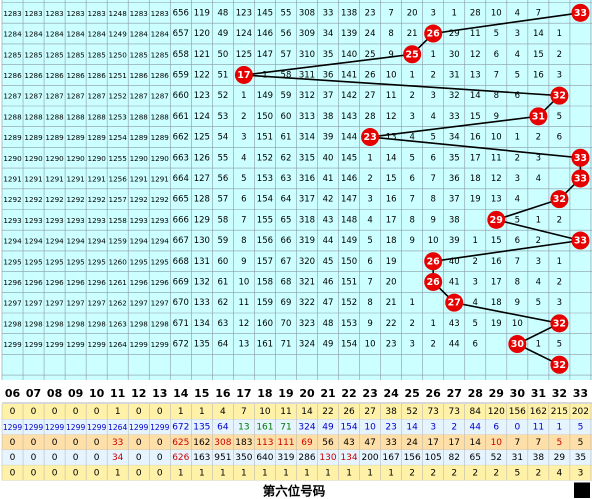 The width and height of the screenshot is (592, 499). I want to click on stats-cell-value: 27, so click(369, 412).